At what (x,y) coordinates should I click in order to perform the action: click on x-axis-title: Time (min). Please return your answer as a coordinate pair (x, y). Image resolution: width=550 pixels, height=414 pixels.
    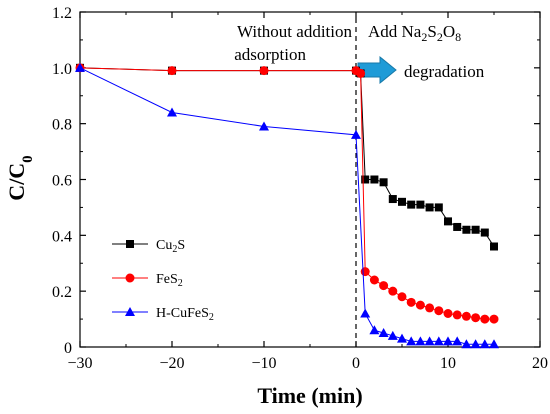
    Looking at the image, I should click on (309, 395).